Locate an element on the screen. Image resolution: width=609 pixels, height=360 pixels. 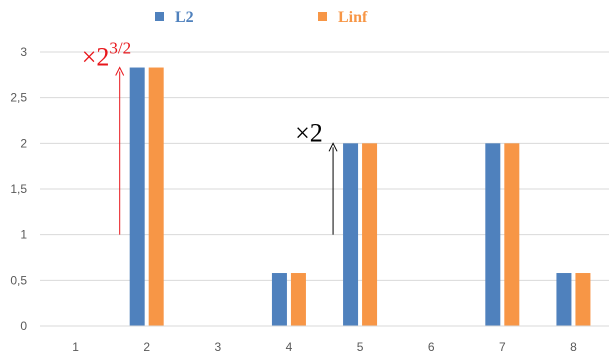
y-tick-label: 3 is located at coordinates (23, 52).